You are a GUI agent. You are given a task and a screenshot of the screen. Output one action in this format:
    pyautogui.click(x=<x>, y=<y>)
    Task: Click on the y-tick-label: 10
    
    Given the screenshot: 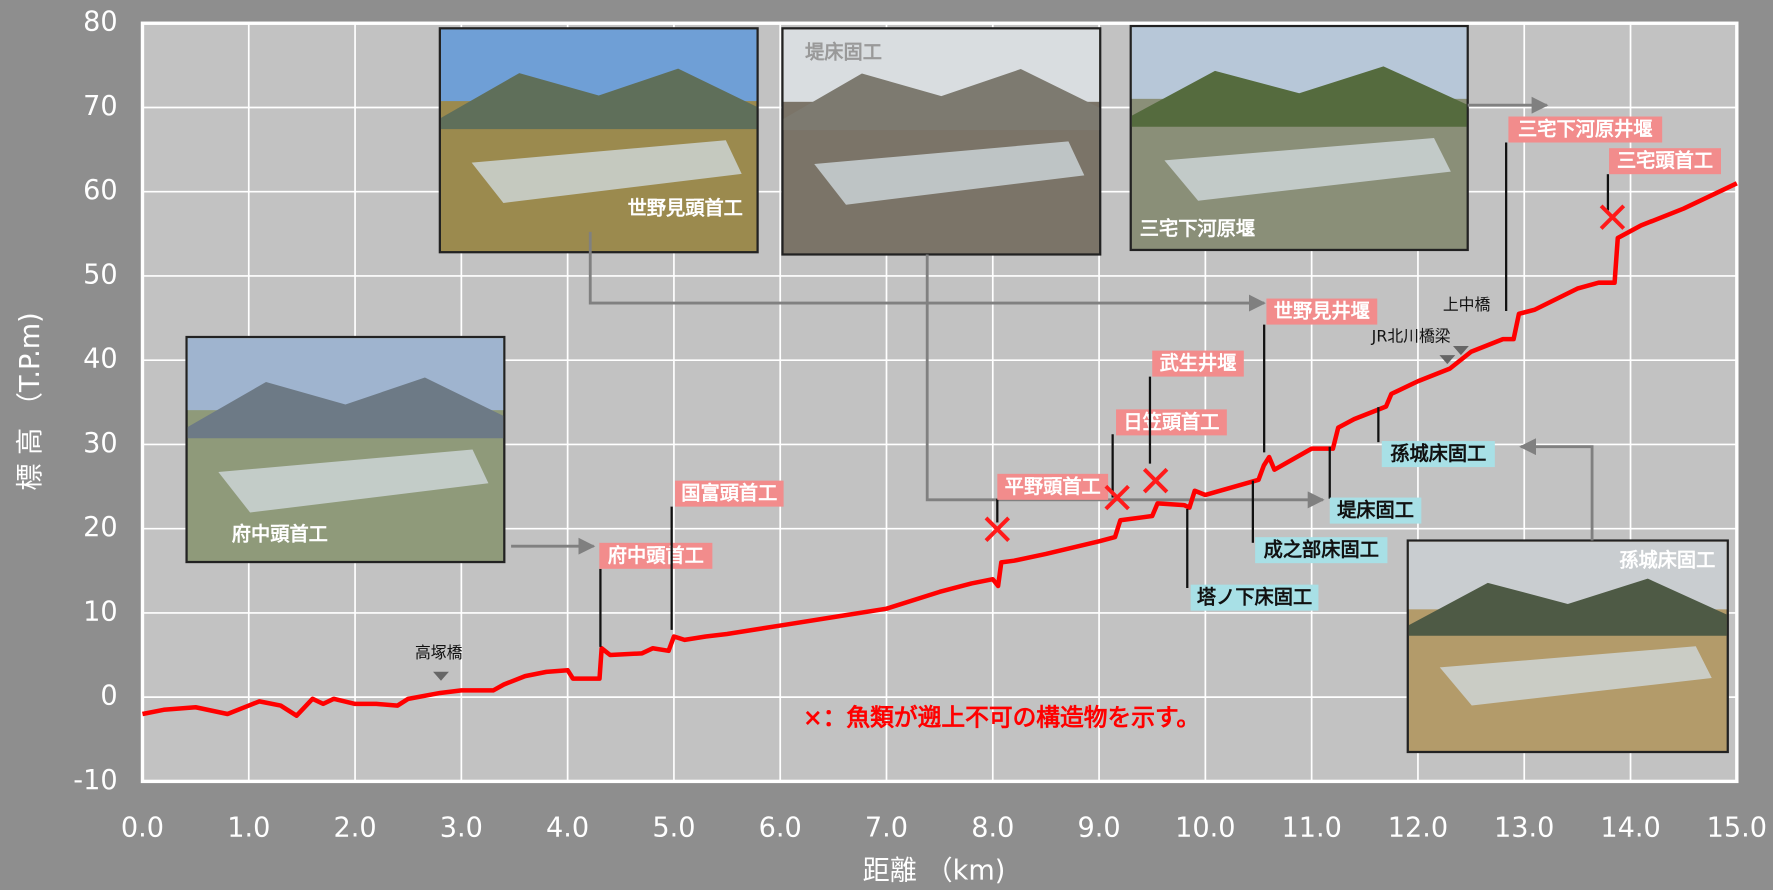 What is the action you would take?
    pyautogui.click(x=100, y=611)
    